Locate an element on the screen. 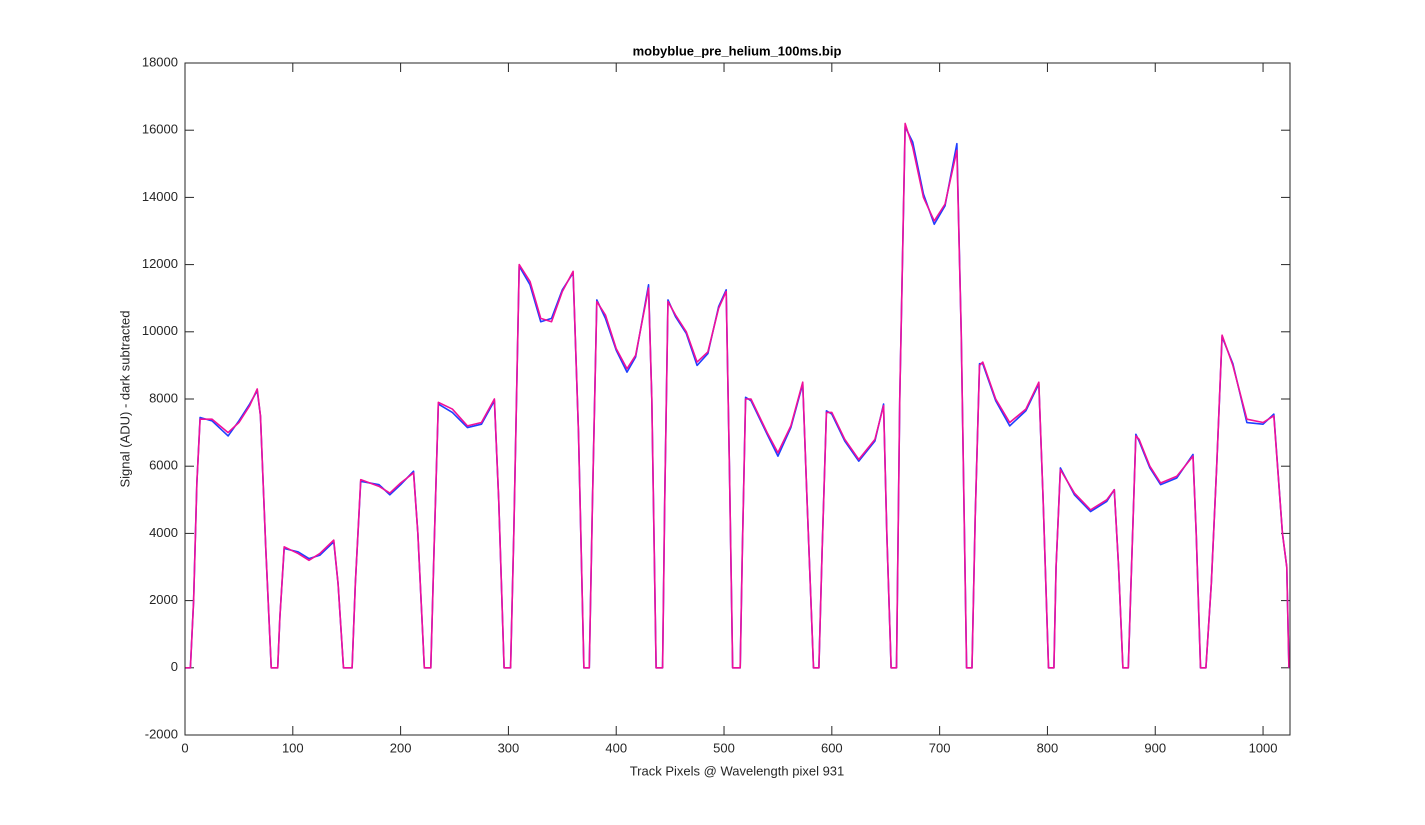  y-tick-label: 8000 is located at coordinates (163, 397).